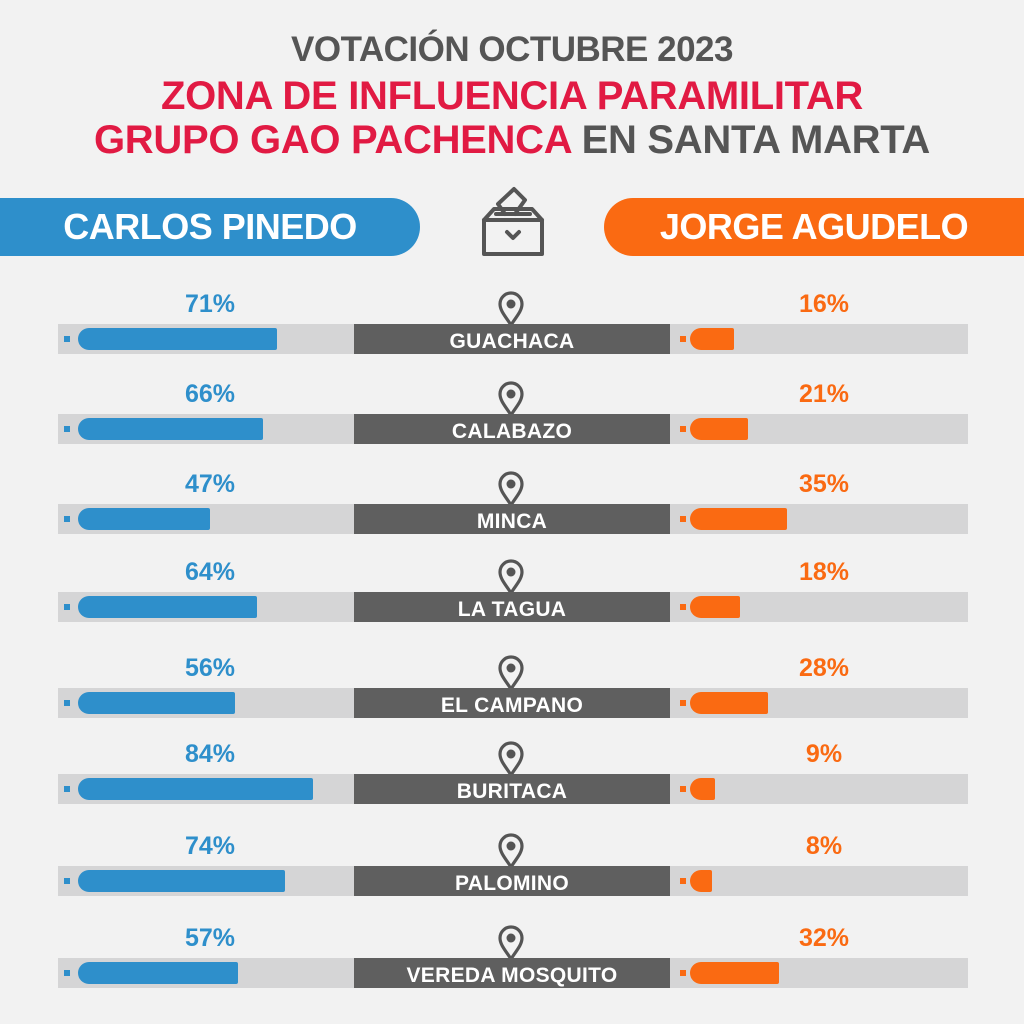 Image resolution: width=1024 pixels, height=1024 pixels. Describe the element at coordinates (512, 339) in the screenshot. I see `zone-label: GUACHACA` at that location.